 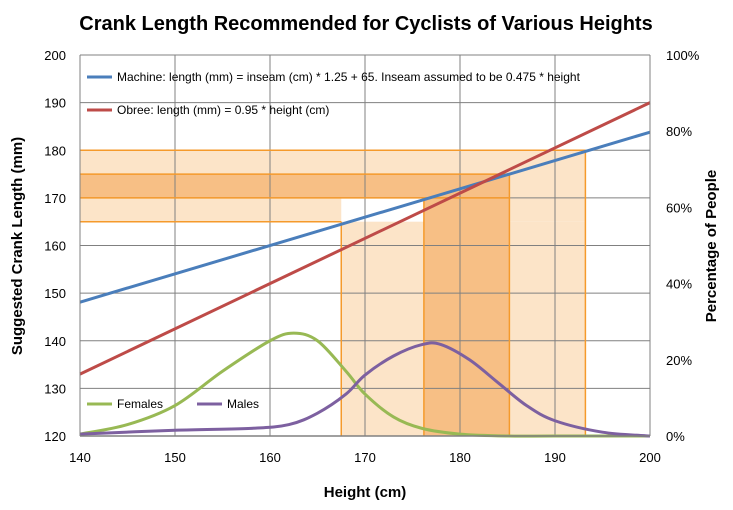 What do you see at coordinates (55, 55) in the screenshot?
I see `y-tick-label-200: 200` at bounding box center [55, 55].